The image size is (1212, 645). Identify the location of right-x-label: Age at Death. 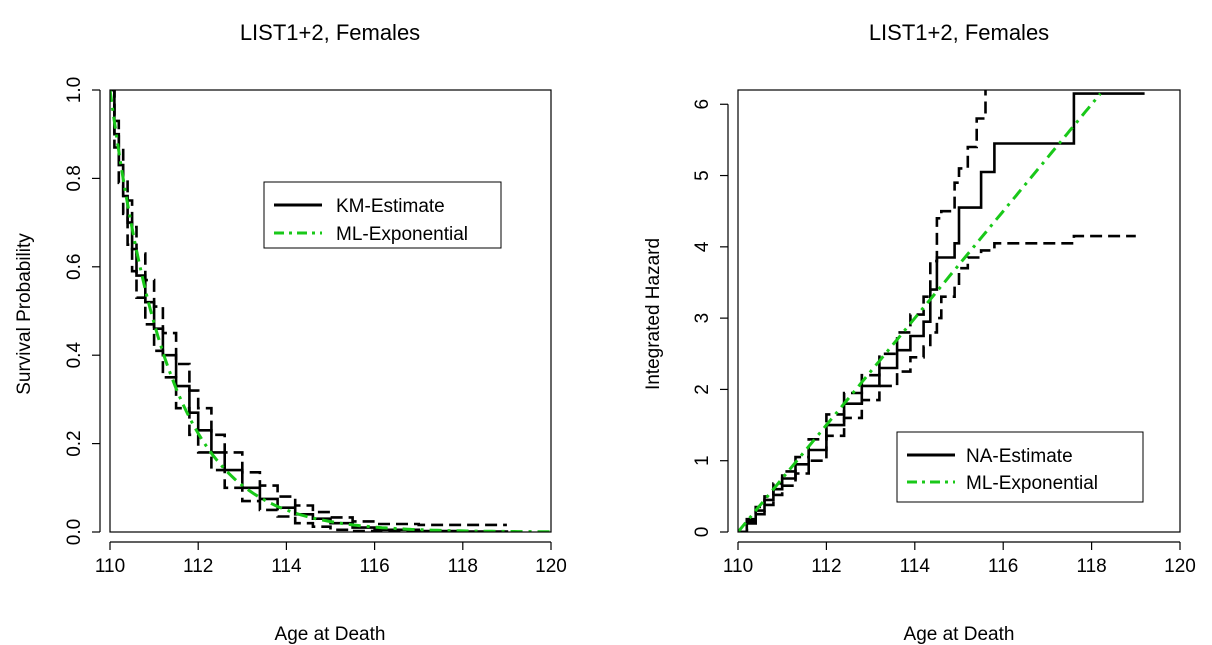
(959, 634).